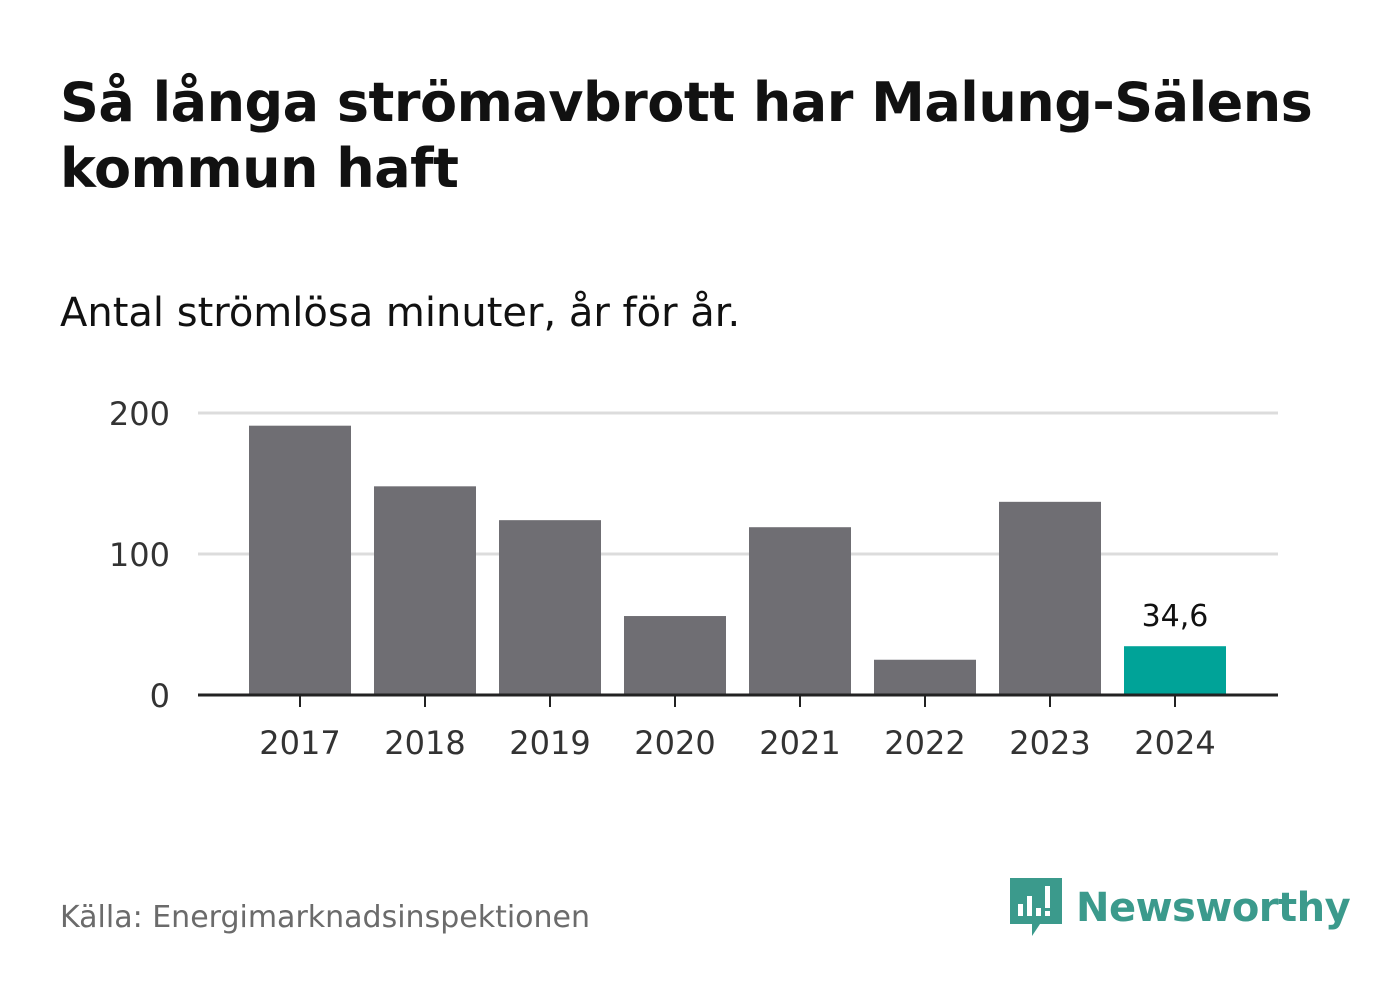  What do you see at coordinates (139, 555) in the screenshot?
I see `y-tick-label-100: 100` at bounding box center [139, 555].